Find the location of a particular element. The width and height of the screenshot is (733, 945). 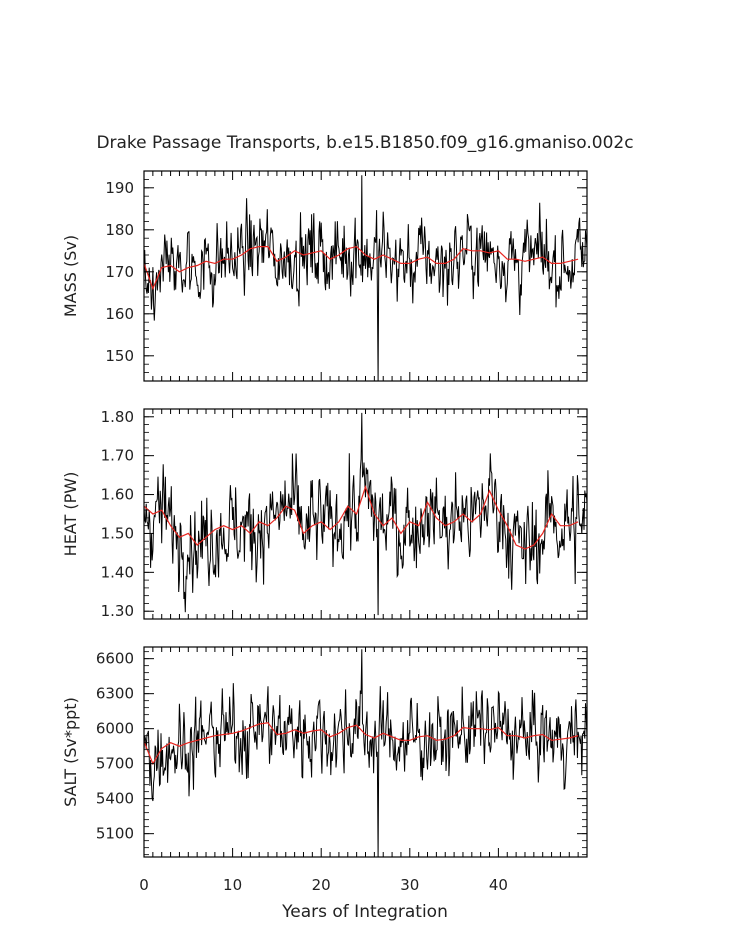

heat-y-tick-label: 1.50 is located at coordinates (117, 533).